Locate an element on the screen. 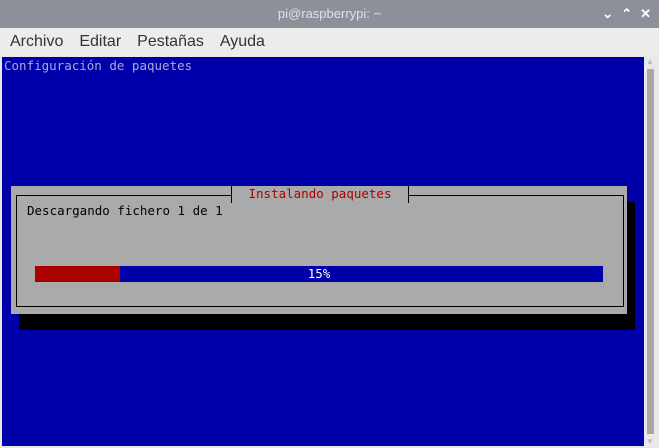  menu-archivo: Archivo is located at coordinates (37, 41).